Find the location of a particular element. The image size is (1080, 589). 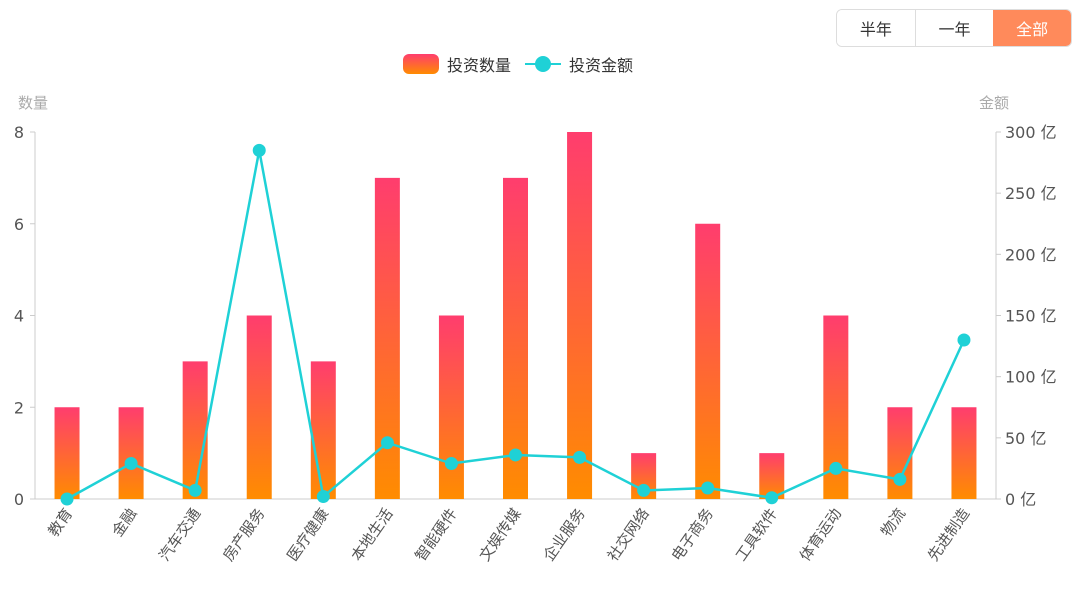

x-tick-label: 本地生活 is located at coordinates (371, 534).